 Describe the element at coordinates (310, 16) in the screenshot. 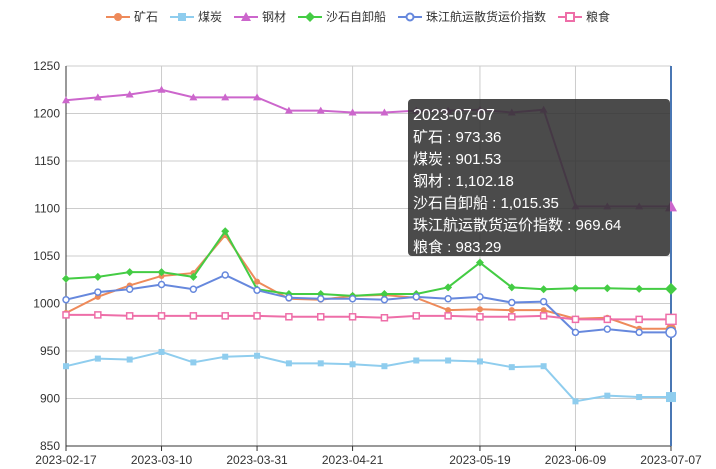

I see `legend-marker-sand-dump-ship` at that location.